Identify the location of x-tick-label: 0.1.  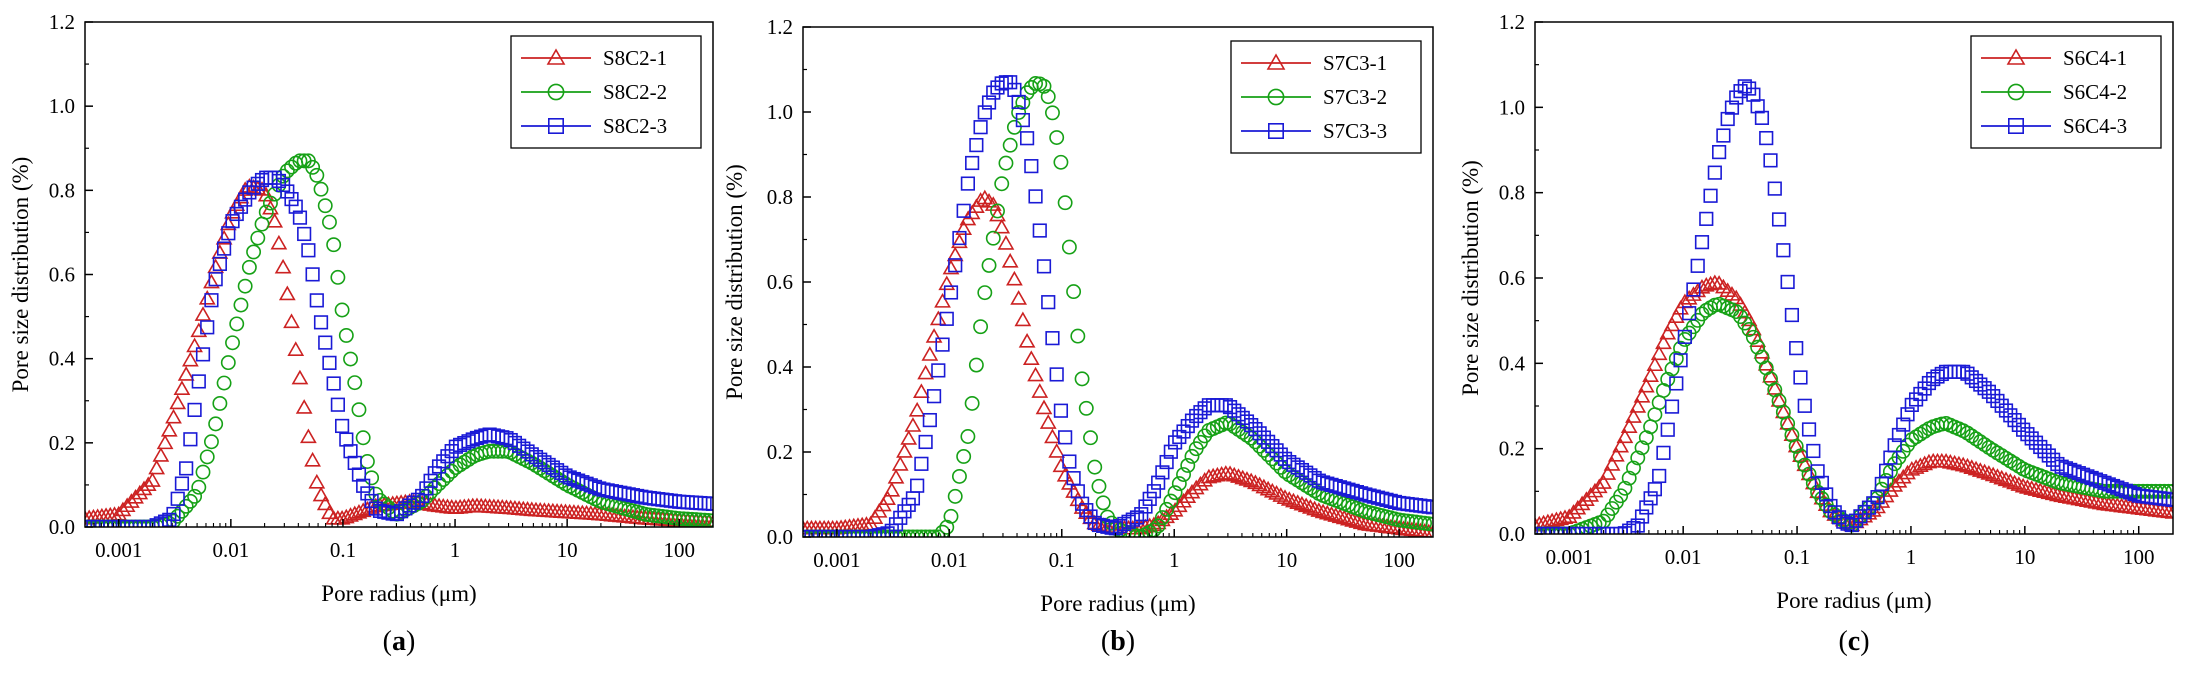
(1062, 560).